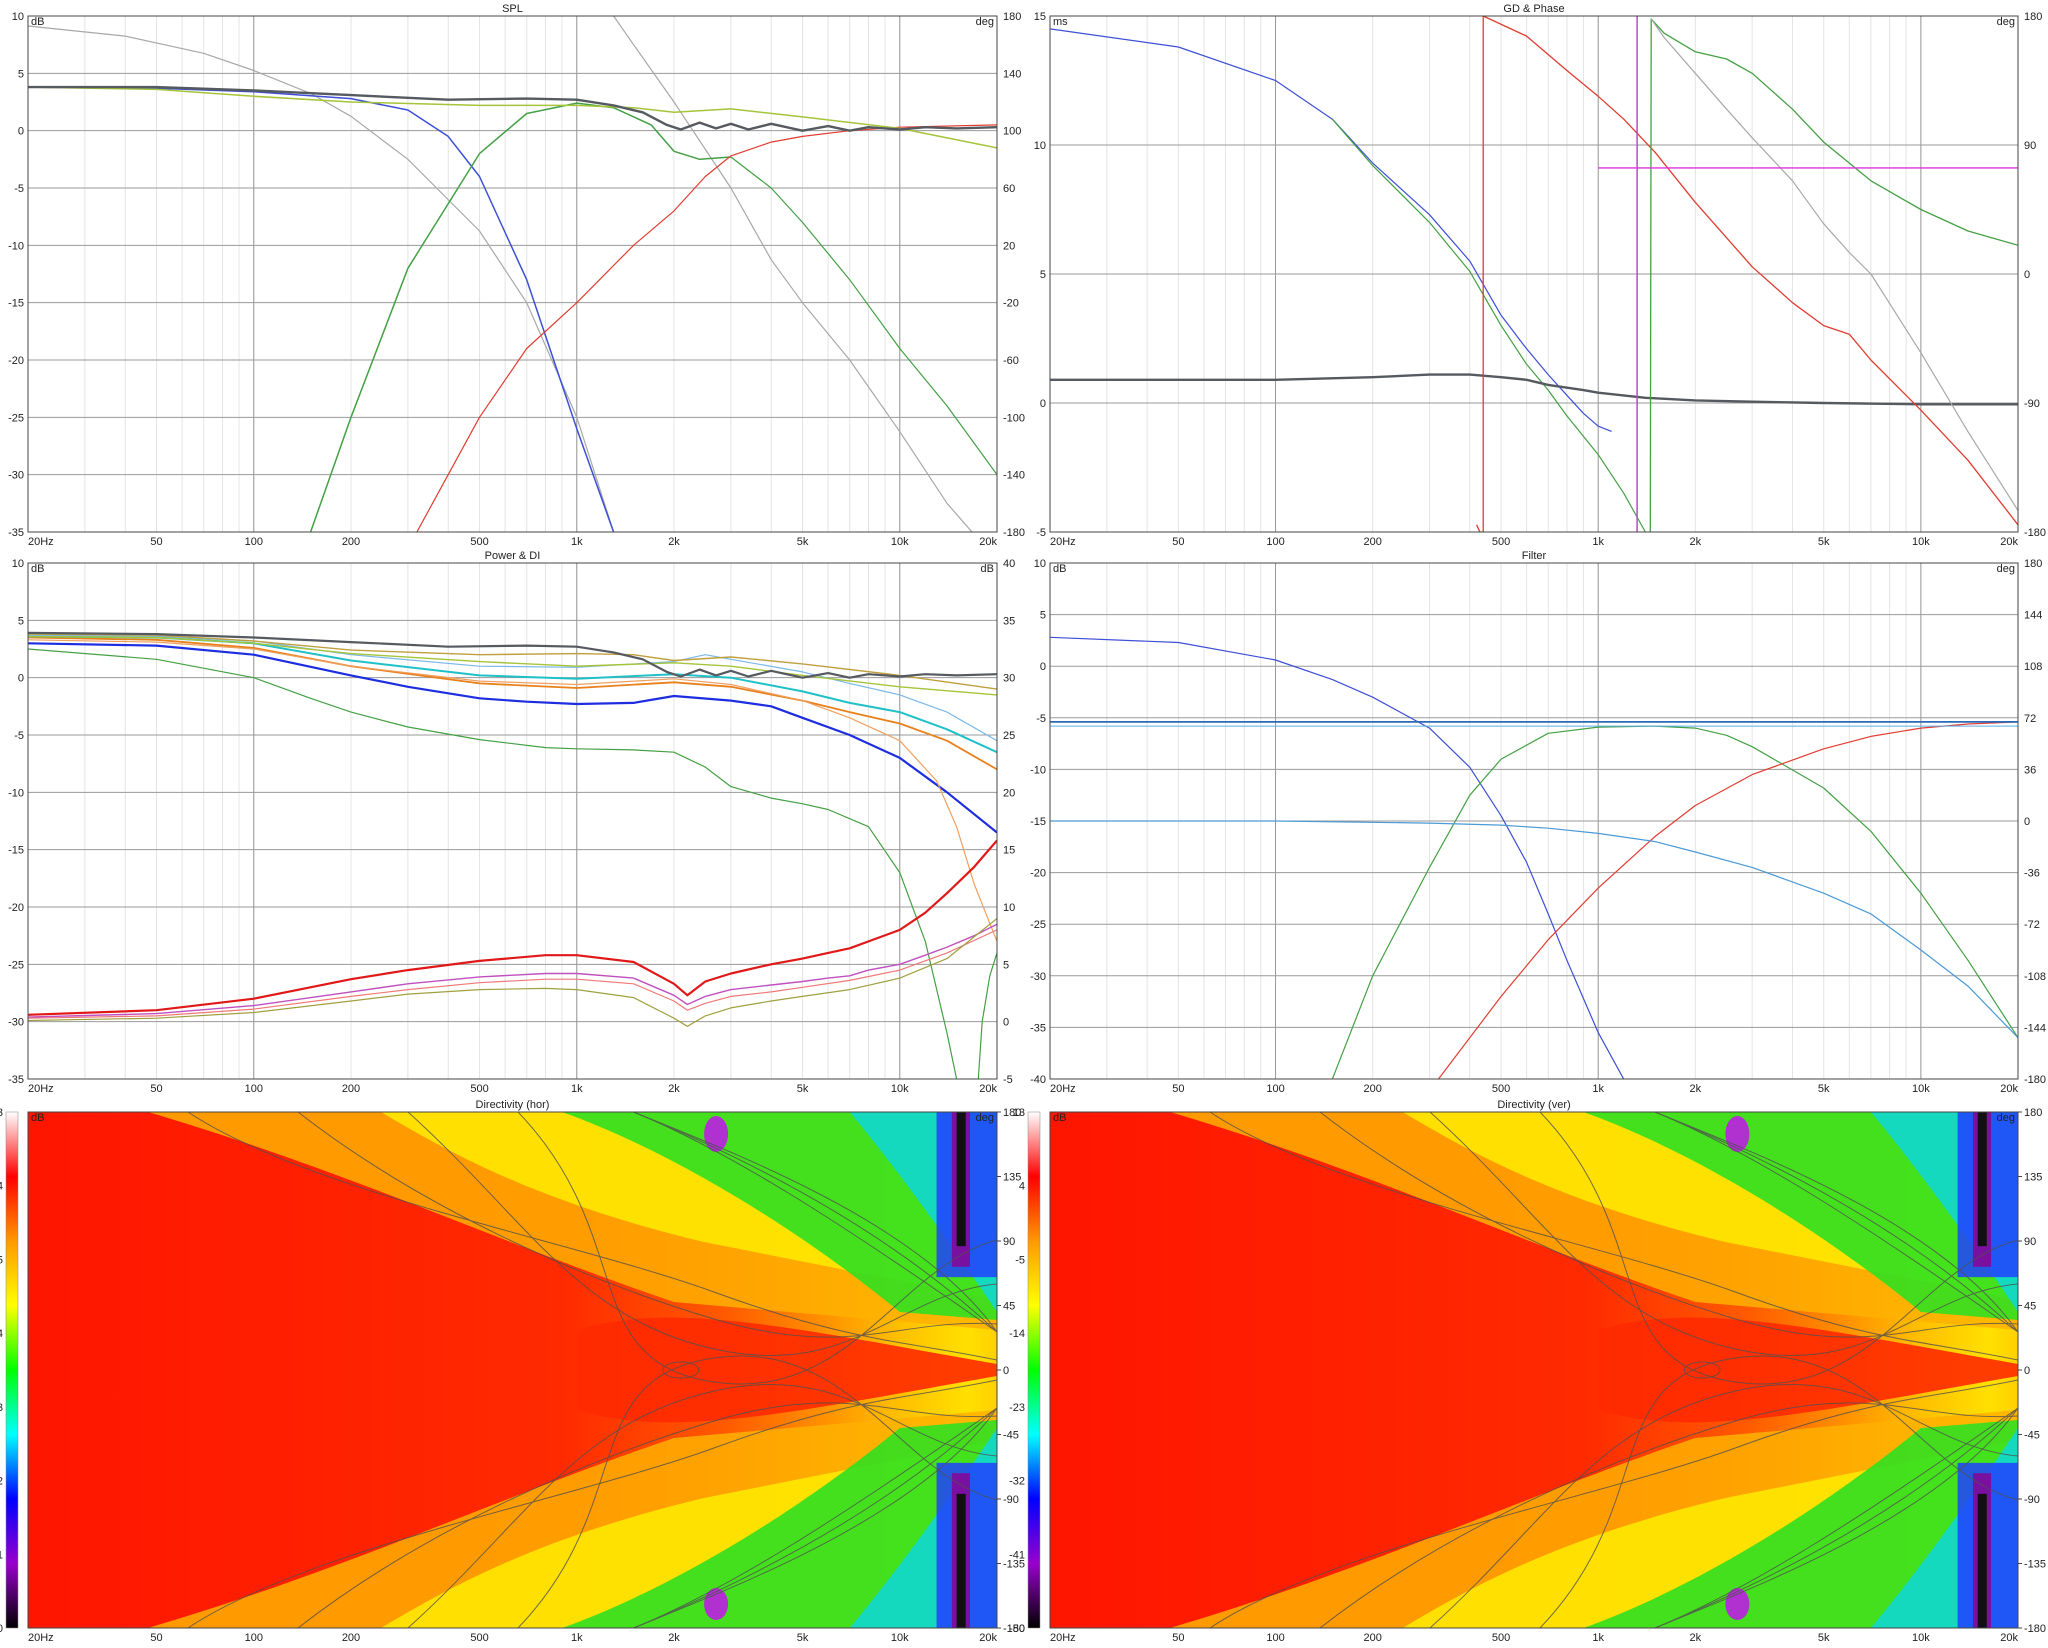 The image size is (2048, 1648). What do you see at coordinates (1, 1555) in the screenshot?
I see `colorbar-tick-label: -41` at bounding box center [1, 1555].